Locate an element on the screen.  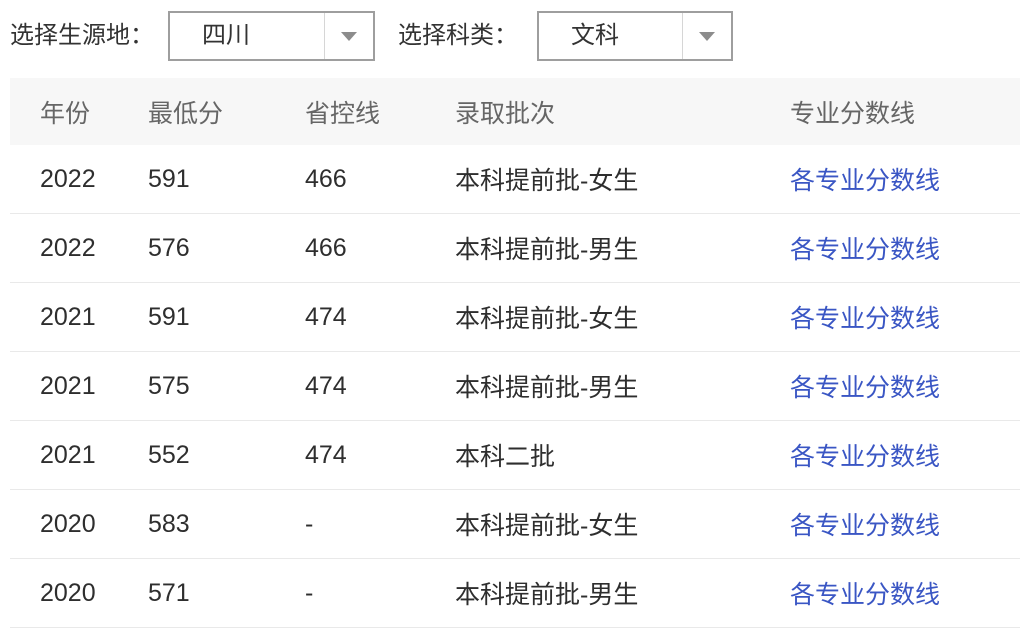
category-filter-label: 选择科类： is located at coordinates (458, 35).